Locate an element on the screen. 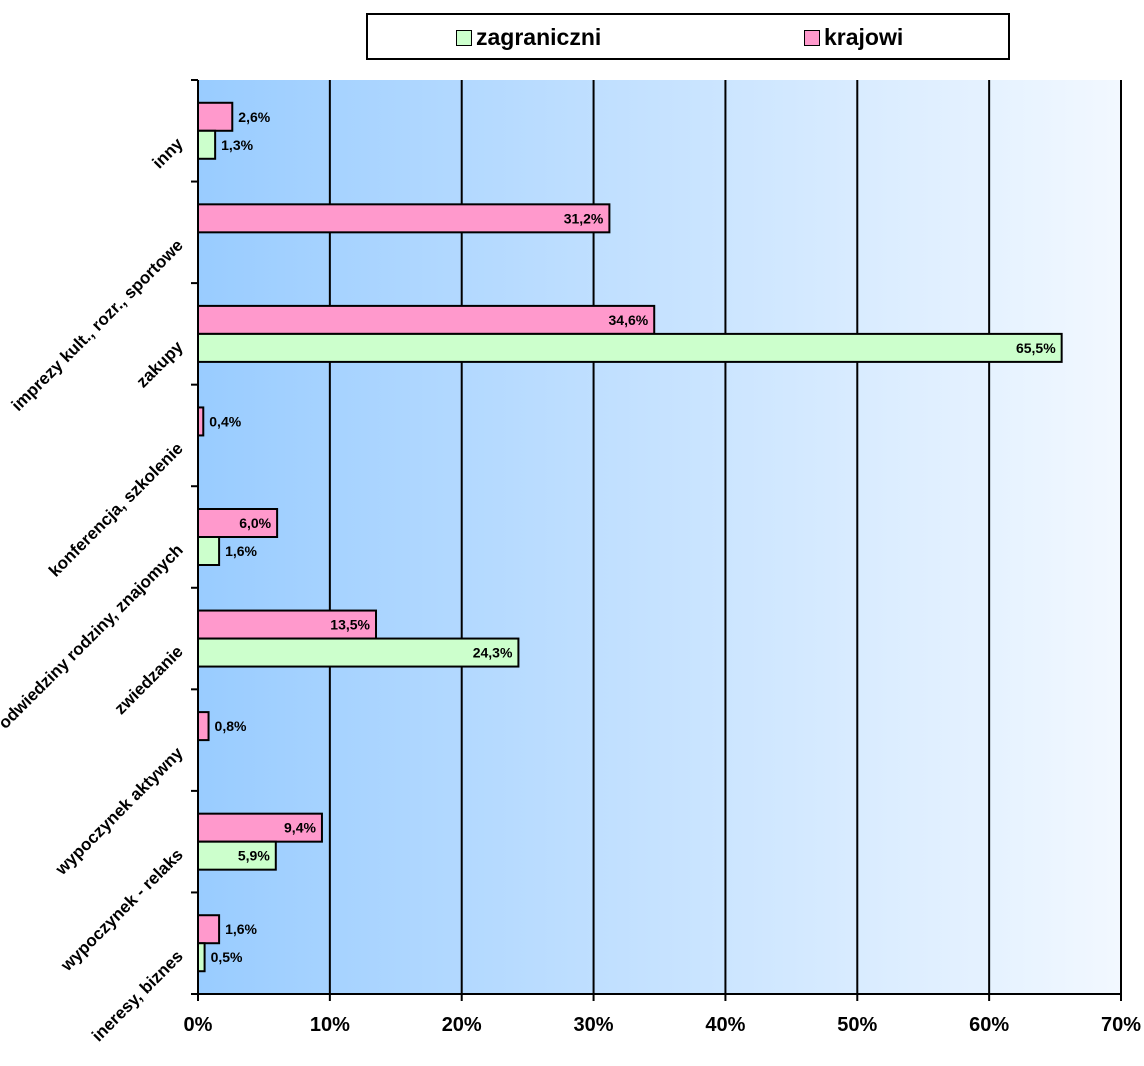 This screenshot has height=1066, width=1144. x-tick-label: 0% is located at coordinates (198, 1025).